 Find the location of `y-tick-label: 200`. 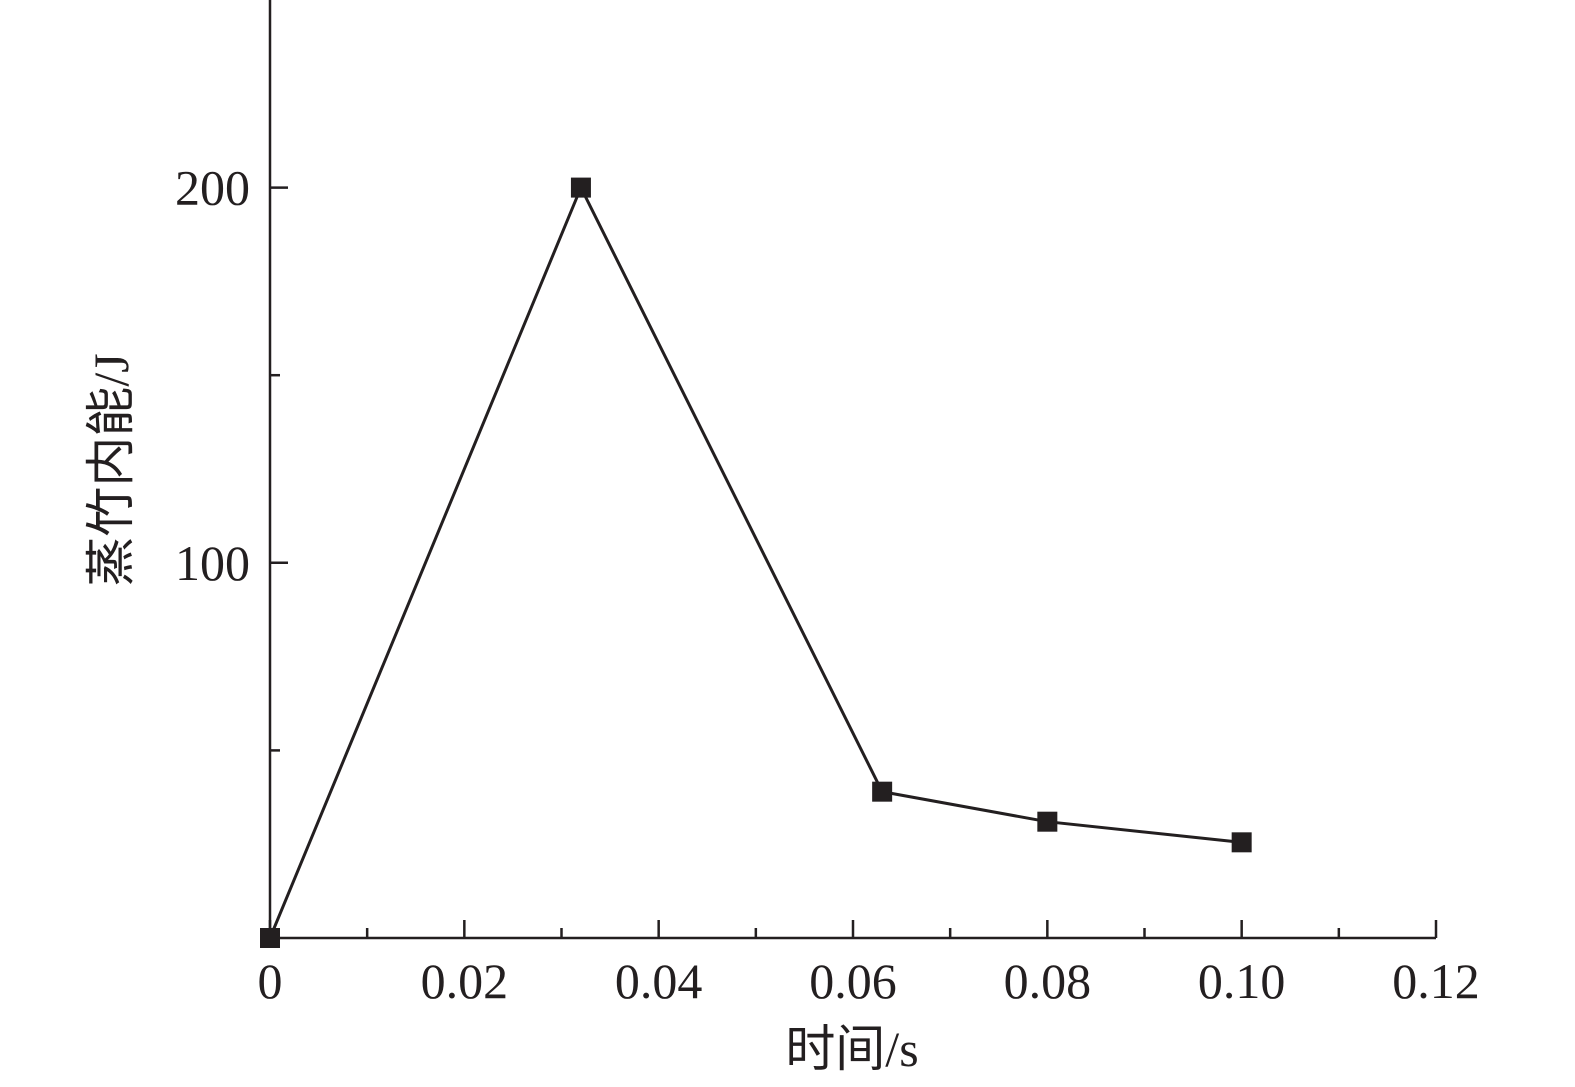

y-tick-label: 200 is located at coordinates (212, 188).